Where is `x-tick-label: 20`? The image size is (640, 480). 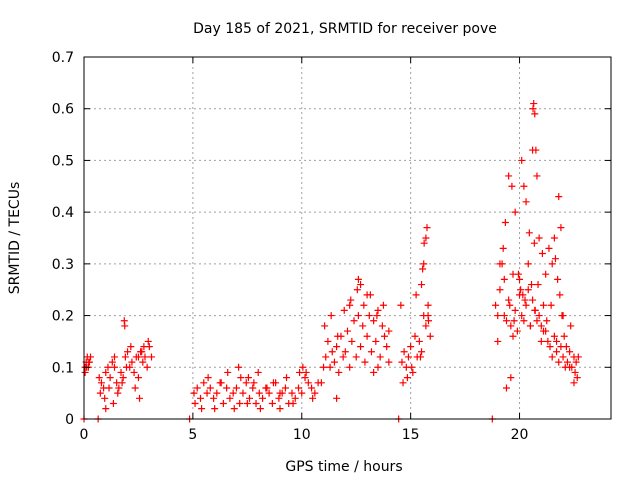 x-tick-label: 20 is located at coordinates (520, 435).